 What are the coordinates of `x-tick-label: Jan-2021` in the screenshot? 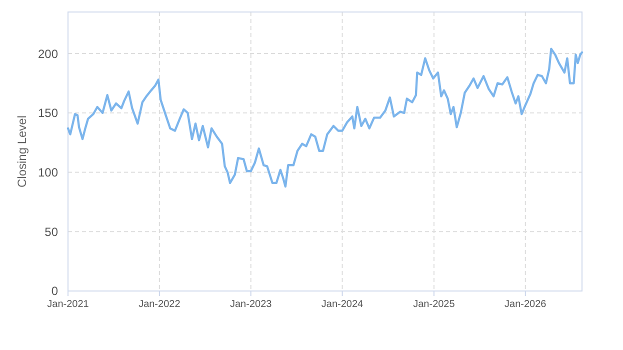 It's located at (68, 304).